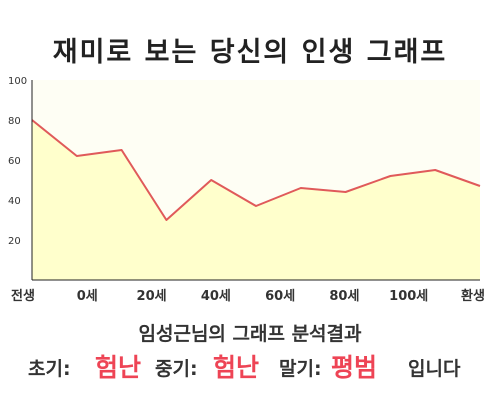 The width and height of the screenshot is (500, 400). What do you see at coordinates (118, 367) in the screenshot?
I see `early-value: 험난` at bounding box center [118, 367].